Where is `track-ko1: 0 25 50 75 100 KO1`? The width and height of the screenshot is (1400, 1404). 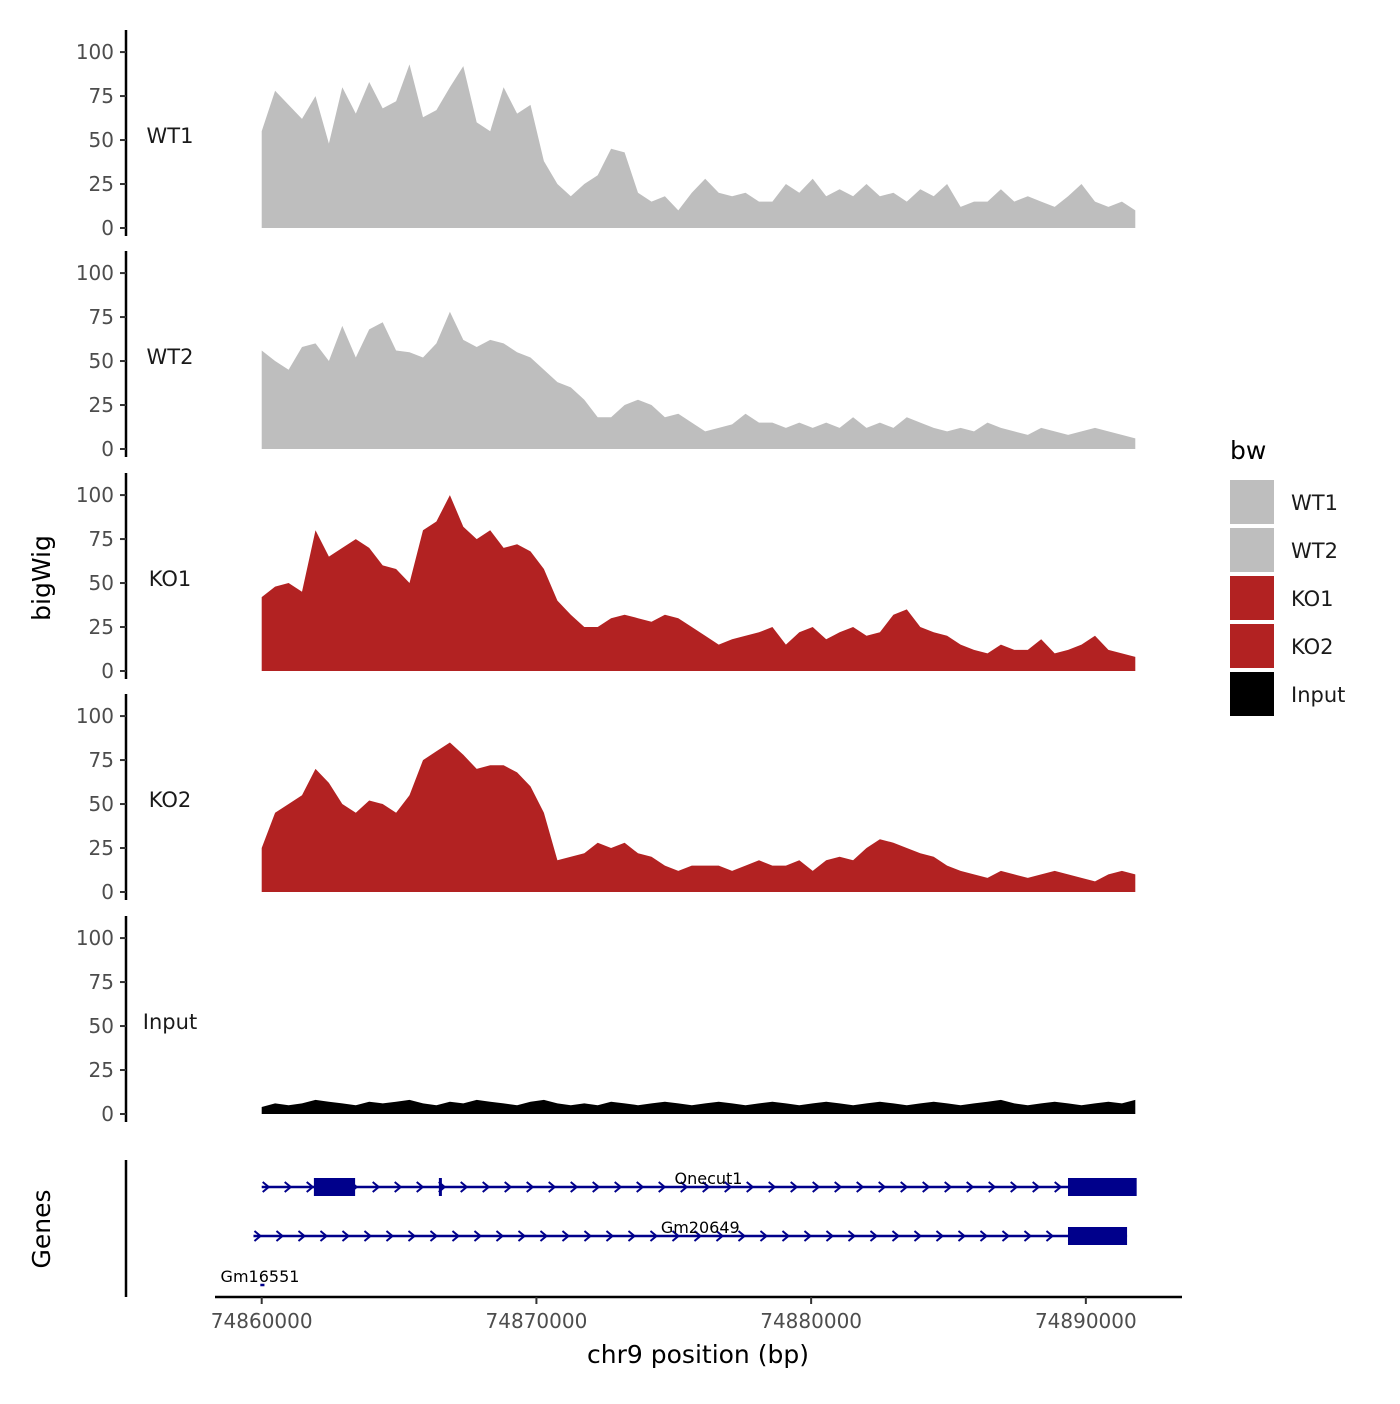
track-ko1: 0 25 50 75 100 KO1 is located at coordinates (606, 578).